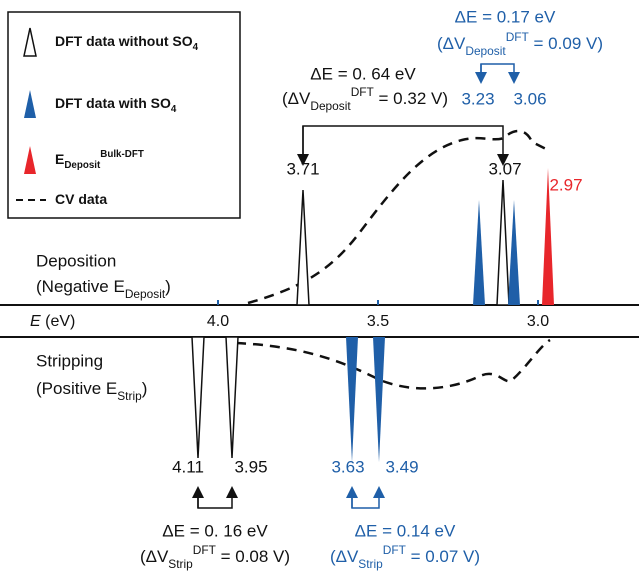 The image size is (639, 575). I want to click on region-title: Stripping, so click(69, 360).